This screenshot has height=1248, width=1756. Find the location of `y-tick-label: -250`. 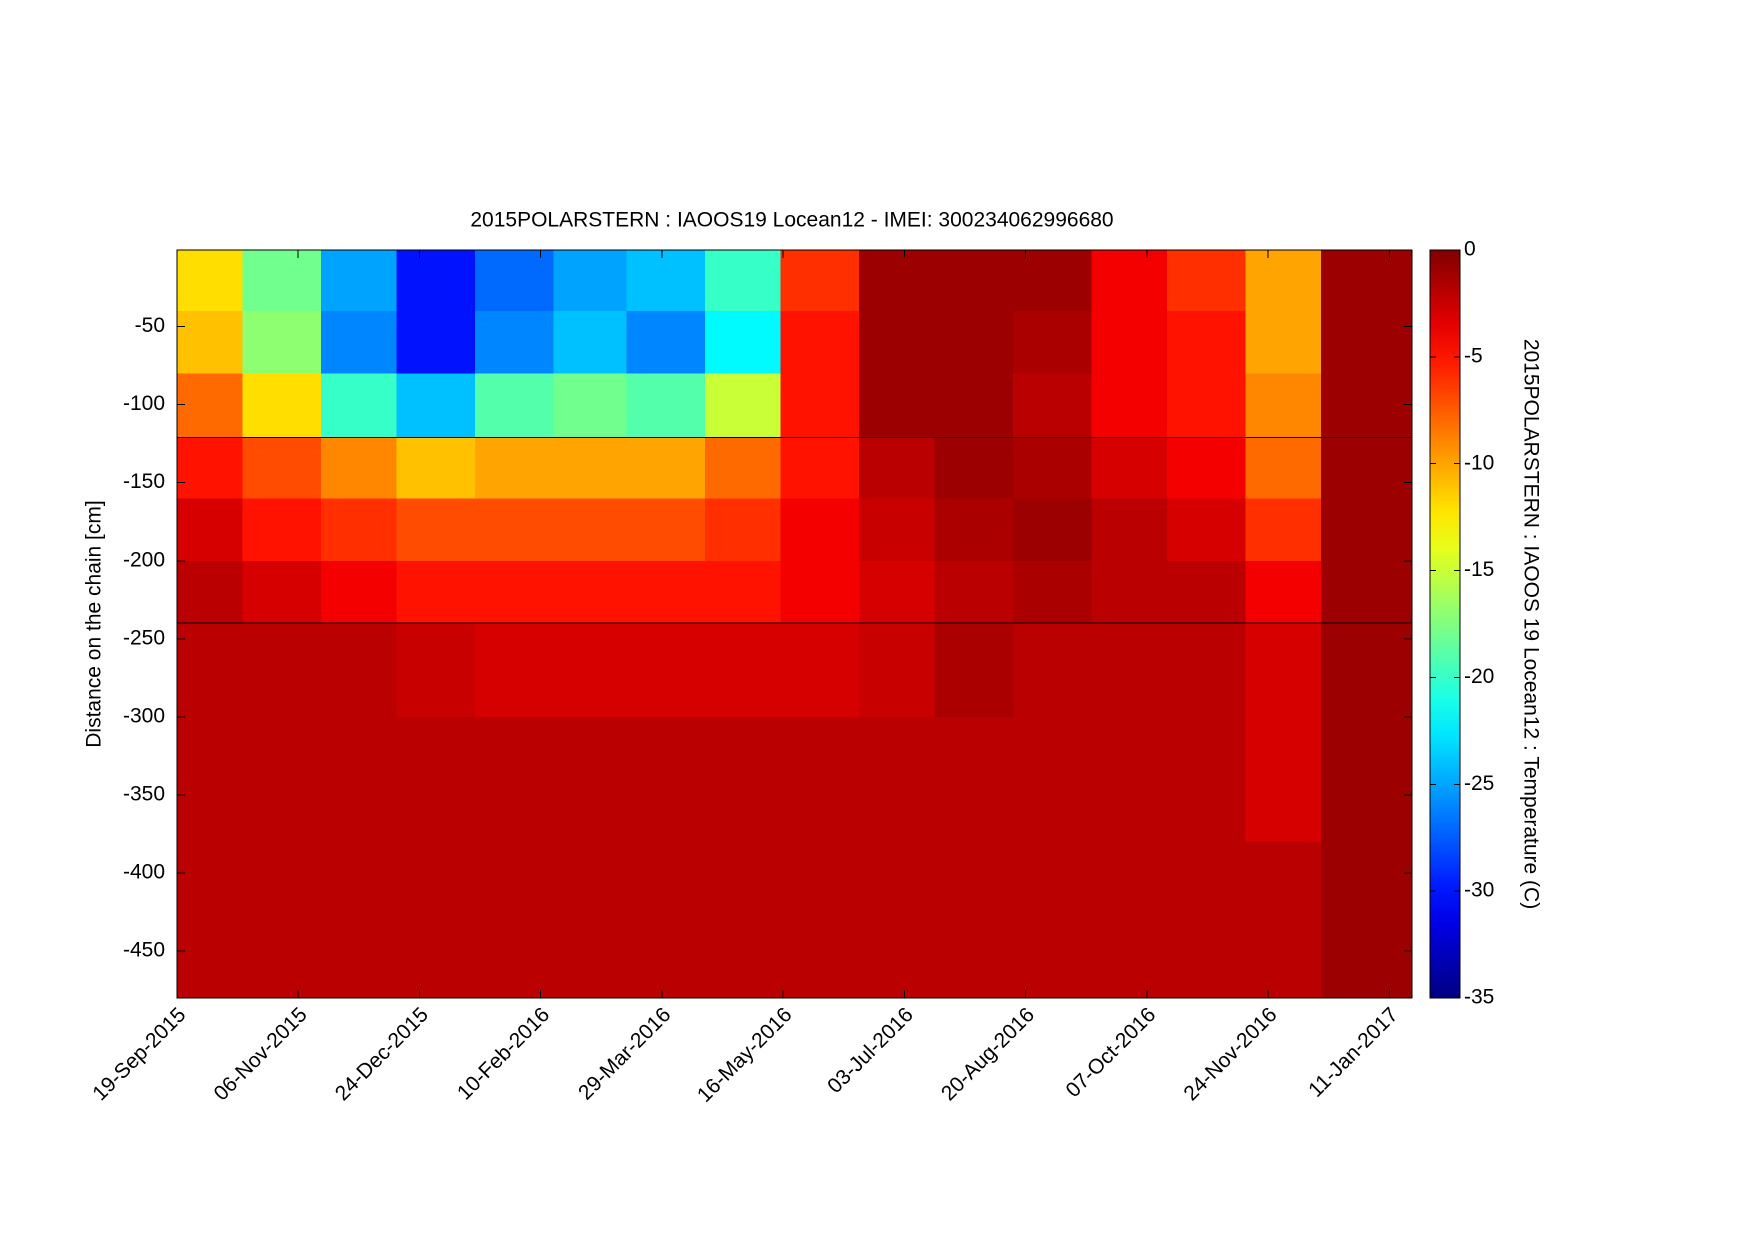

y-tick-label: -250 is located at coordinates (144, 637).